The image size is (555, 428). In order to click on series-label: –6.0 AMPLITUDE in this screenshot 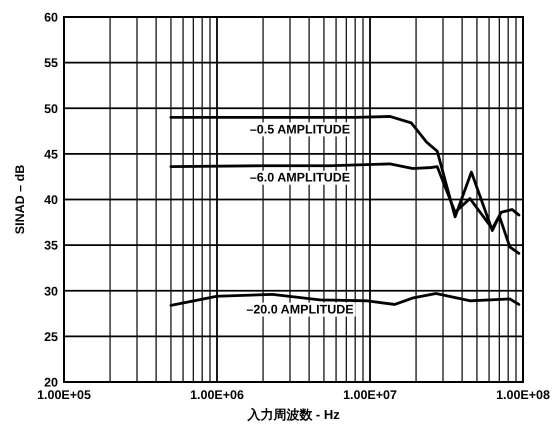, I will do `click(300, 177)`.